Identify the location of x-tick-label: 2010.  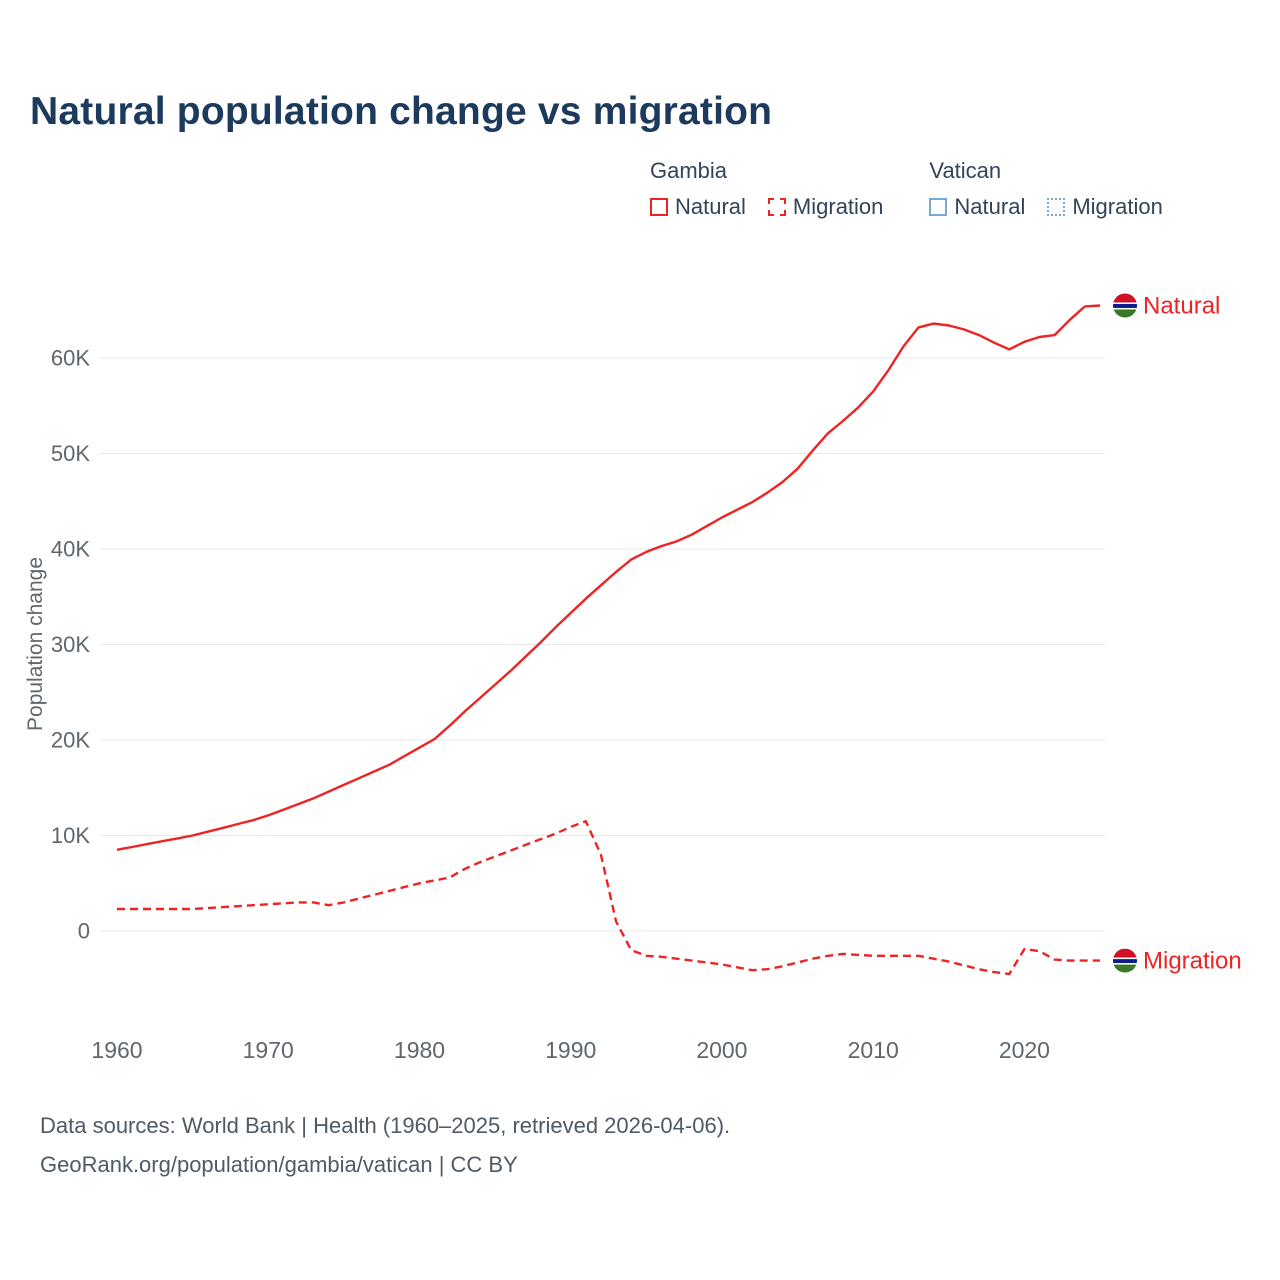
(873, 1050).